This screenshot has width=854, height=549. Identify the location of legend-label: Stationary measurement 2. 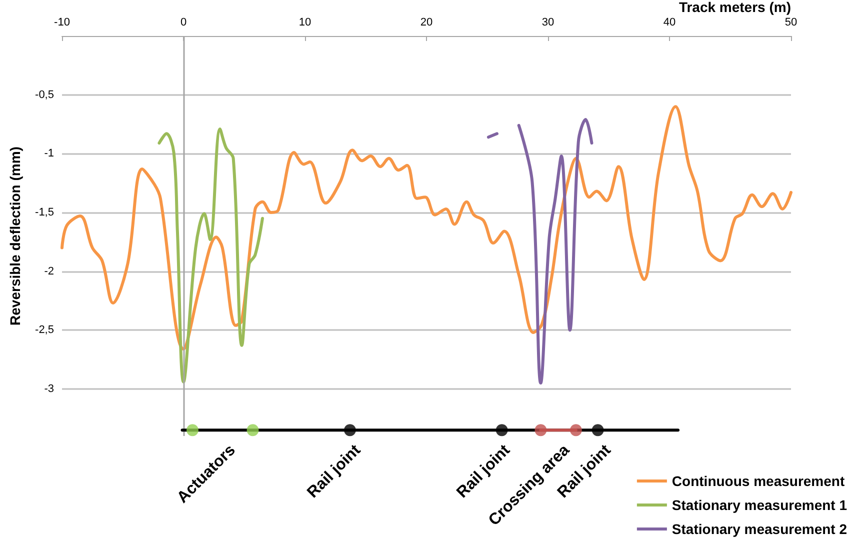
(760, 529).